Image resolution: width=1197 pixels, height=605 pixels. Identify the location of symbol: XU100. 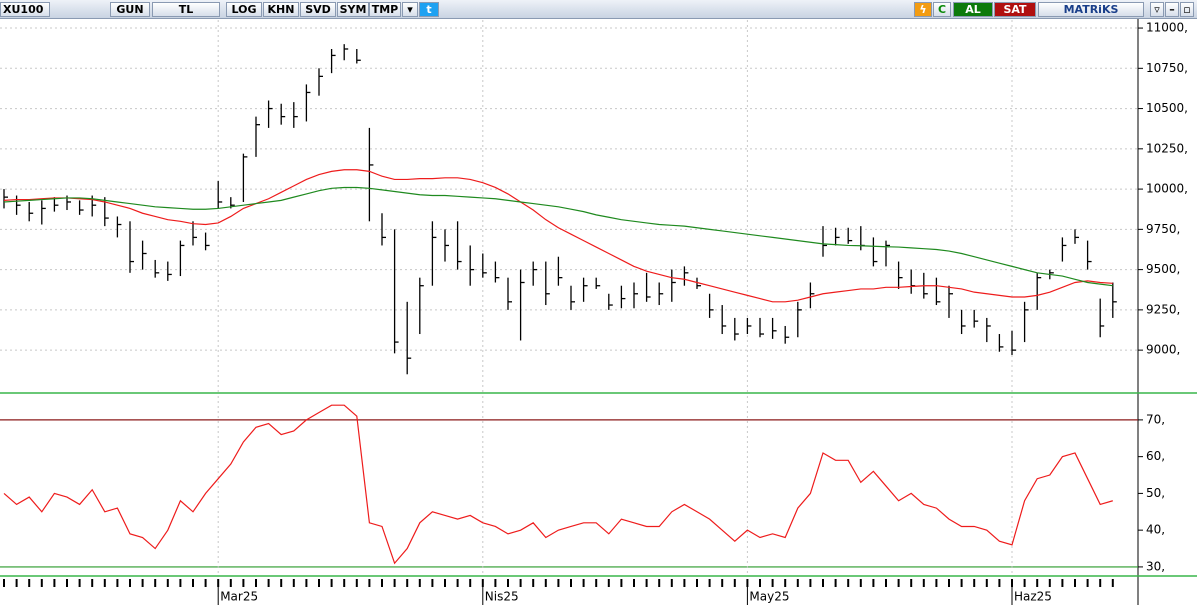
(25, 9).